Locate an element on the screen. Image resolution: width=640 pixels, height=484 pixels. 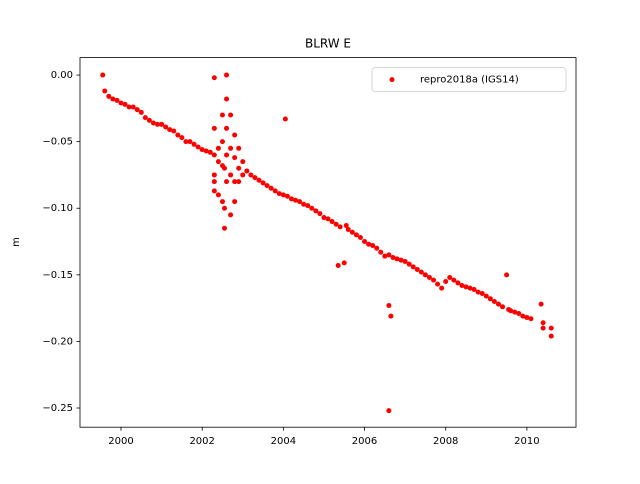
chart-title: BLRW E is located at coordinates (328, 44).